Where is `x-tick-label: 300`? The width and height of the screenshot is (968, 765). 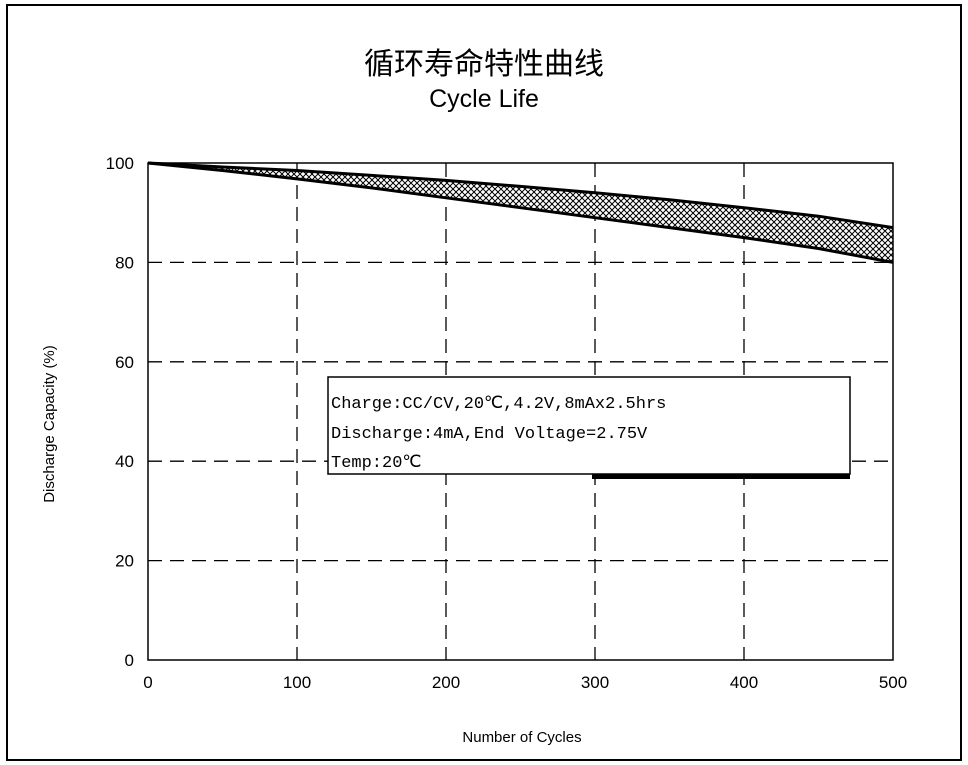 x-tick-label: 300 is located at coordinates (595, 682).